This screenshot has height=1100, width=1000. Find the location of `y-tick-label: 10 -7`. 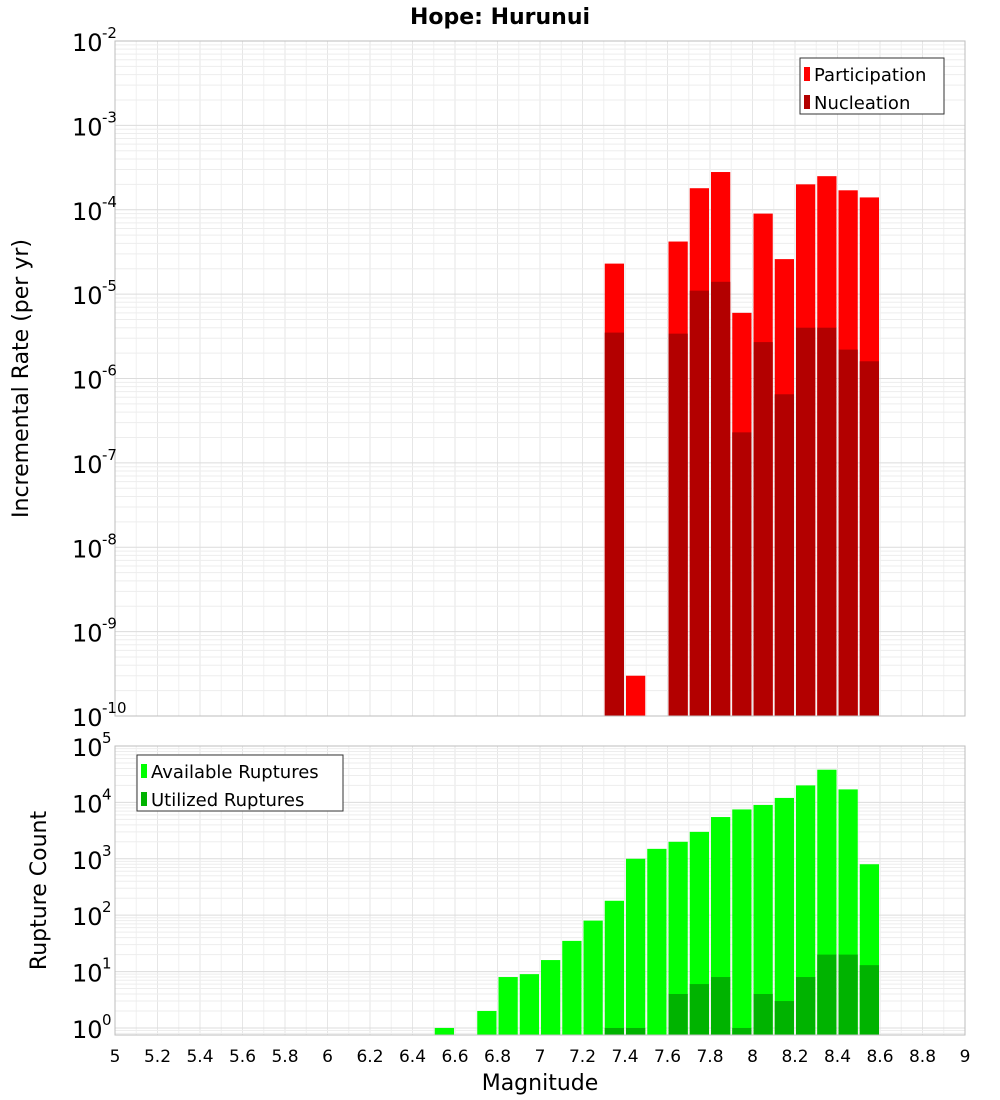

y-tick-label: 10 -7 is located at coordinates (94, 462).